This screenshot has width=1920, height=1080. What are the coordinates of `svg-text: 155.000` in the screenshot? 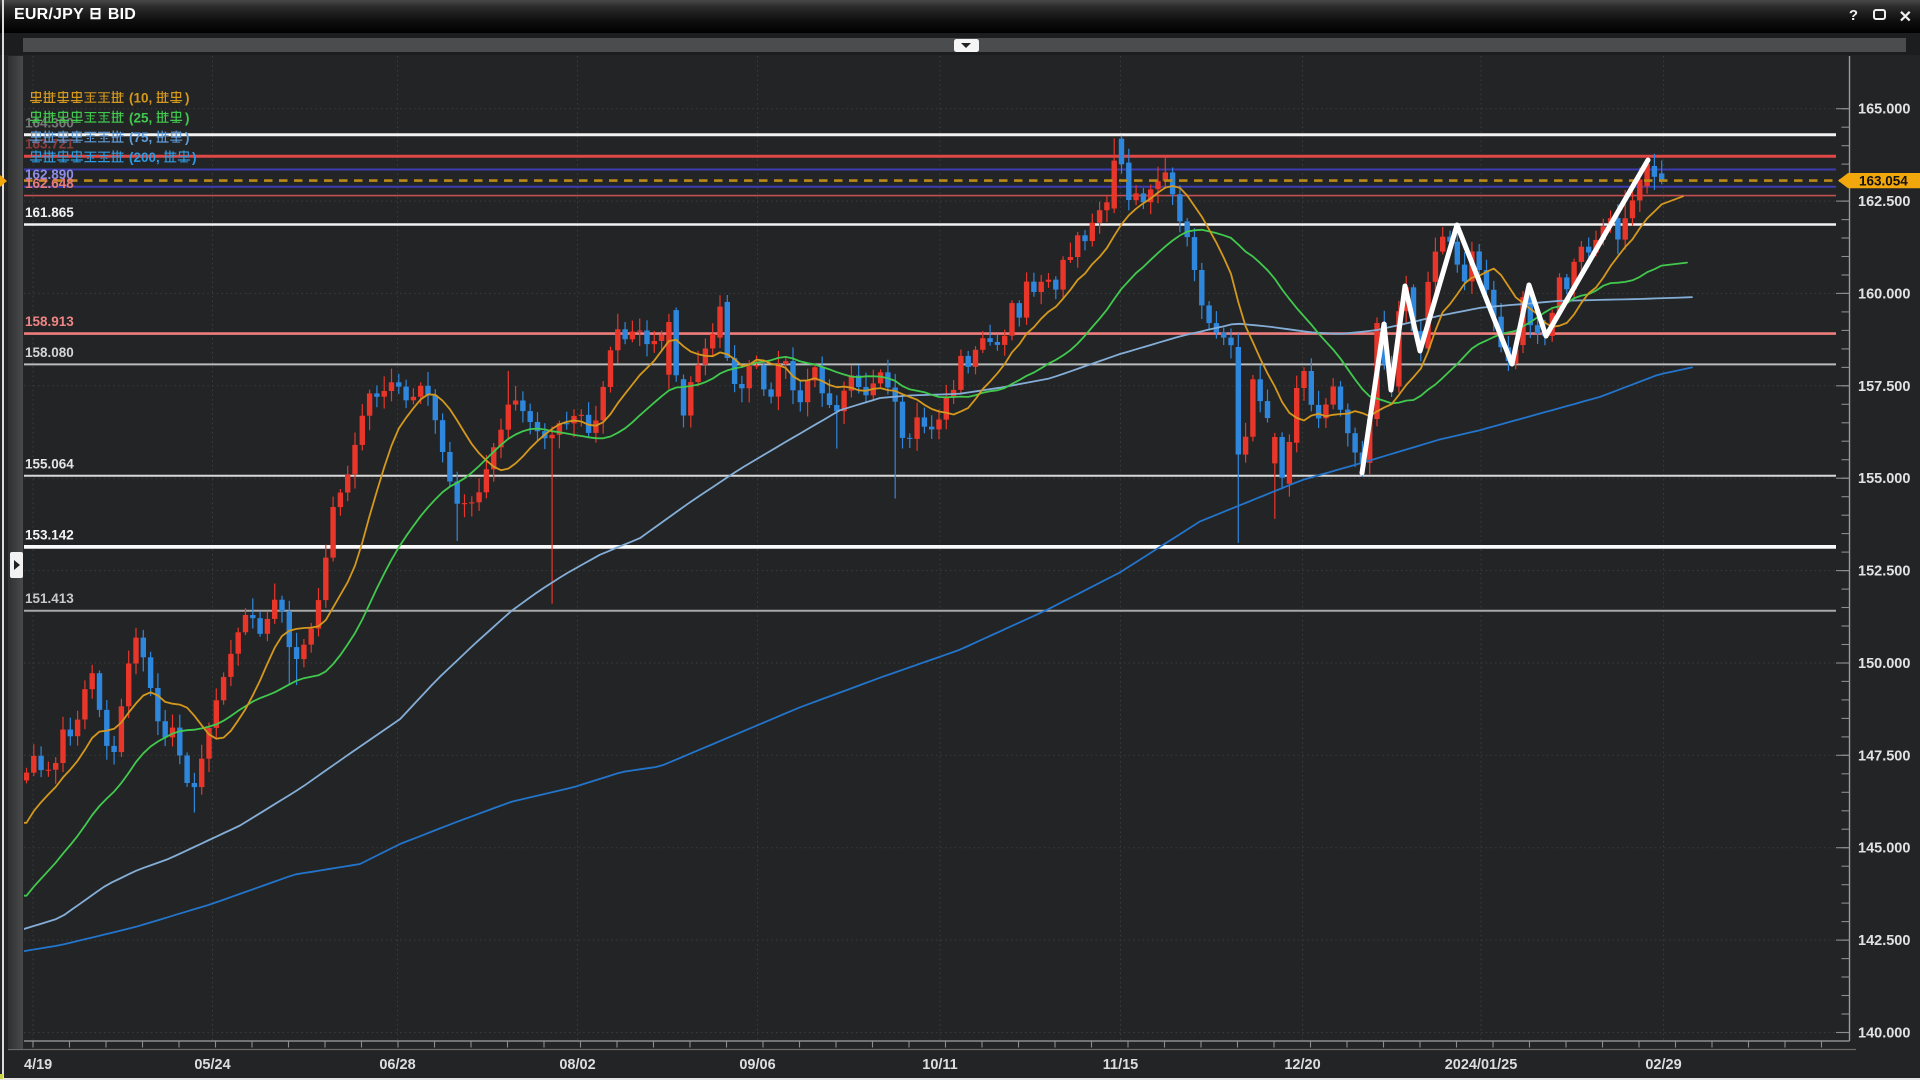 It's located at (1884, 479).